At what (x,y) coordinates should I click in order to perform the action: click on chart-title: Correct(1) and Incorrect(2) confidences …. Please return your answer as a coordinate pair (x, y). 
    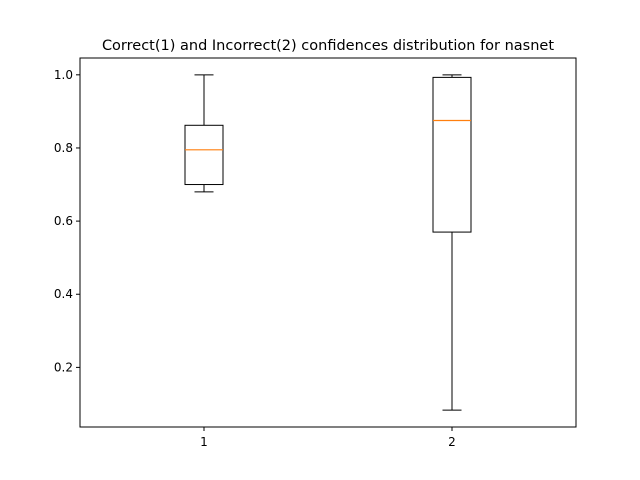
    Looking at the image, I should click on (328, 46).